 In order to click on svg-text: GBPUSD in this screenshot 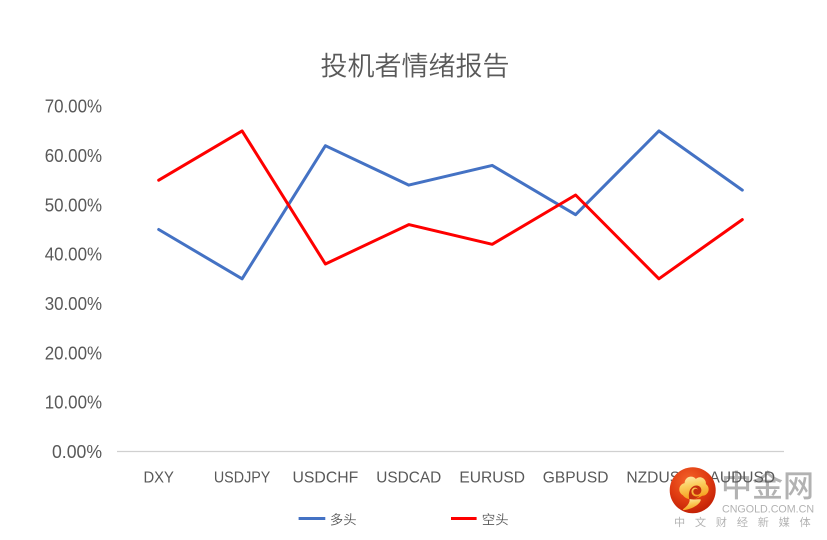, I will do `click(576, 477)`.